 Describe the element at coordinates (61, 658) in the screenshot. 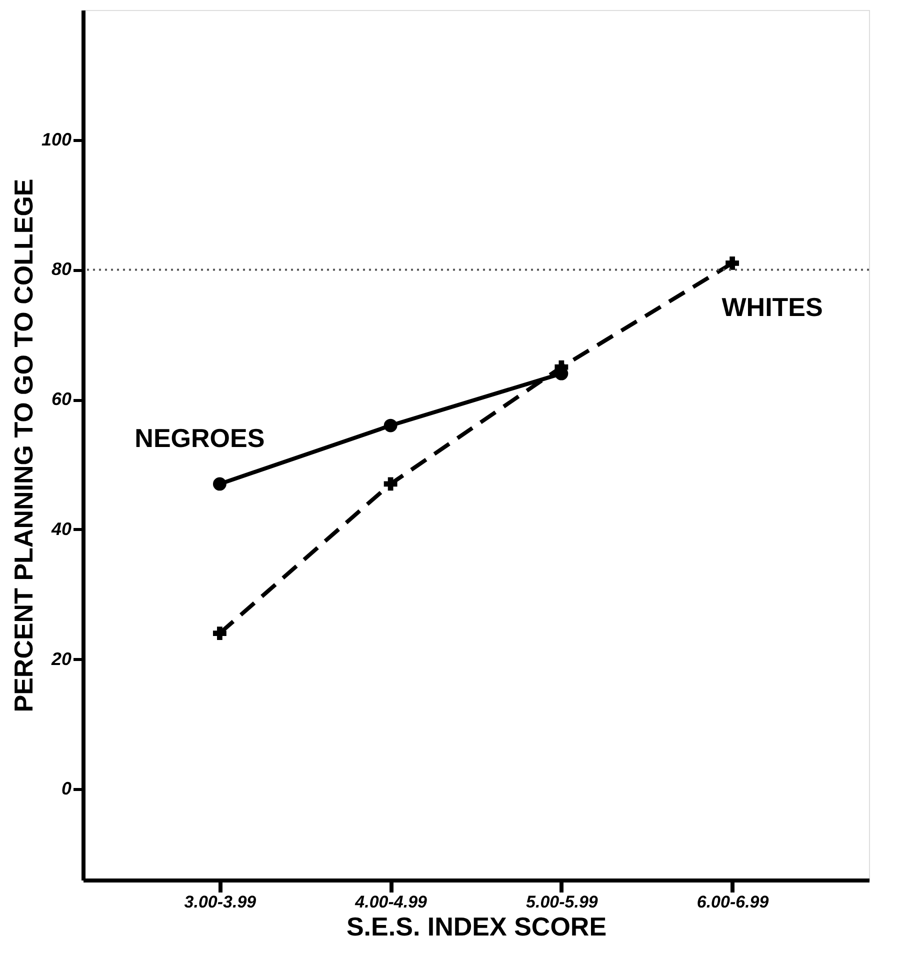

I see `y-tick-label: 20` at that location.